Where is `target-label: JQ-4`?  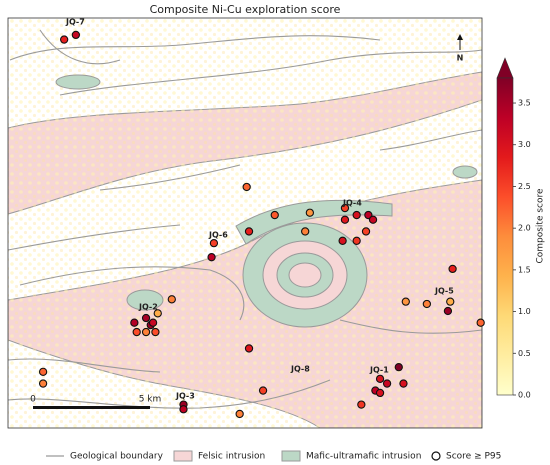
target-label: JQ-4 is located at coordinates (352, 203).